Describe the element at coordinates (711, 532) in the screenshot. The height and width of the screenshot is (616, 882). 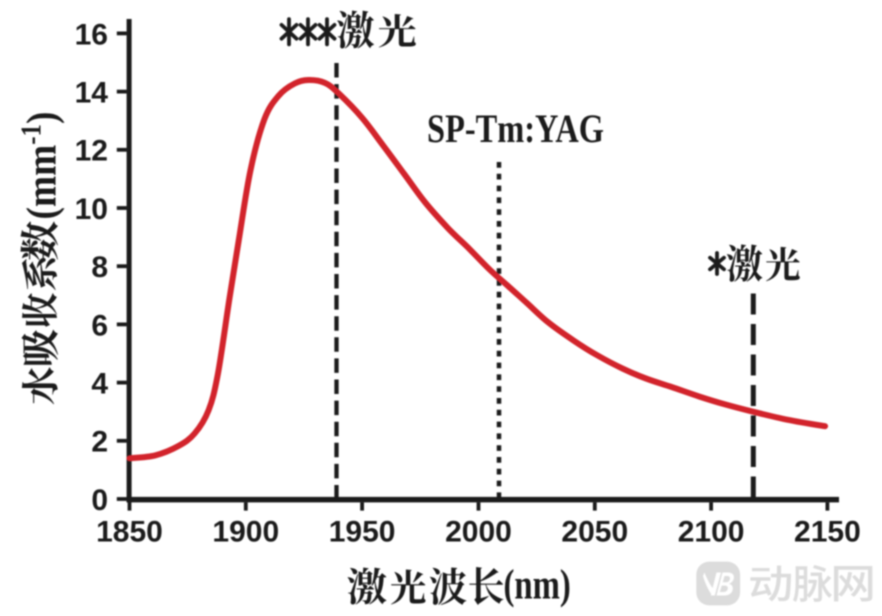
I see `svg-text: 2100` at that location.